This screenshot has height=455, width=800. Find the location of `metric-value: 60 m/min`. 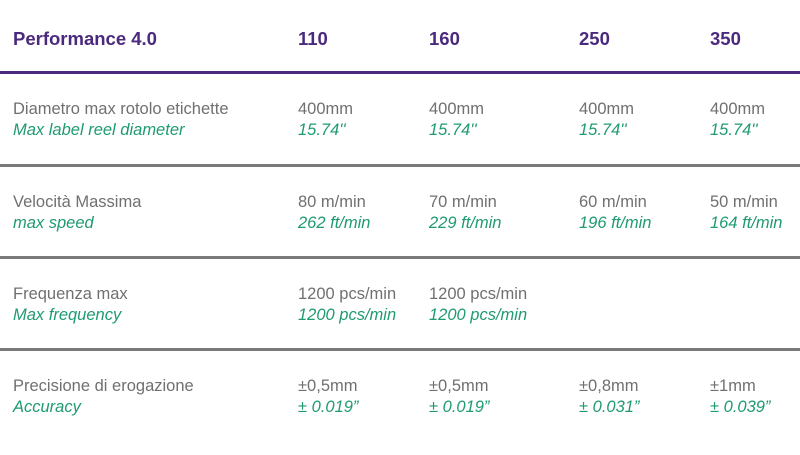

metric-value: 60 m/min is located at coordinates (613, 202).